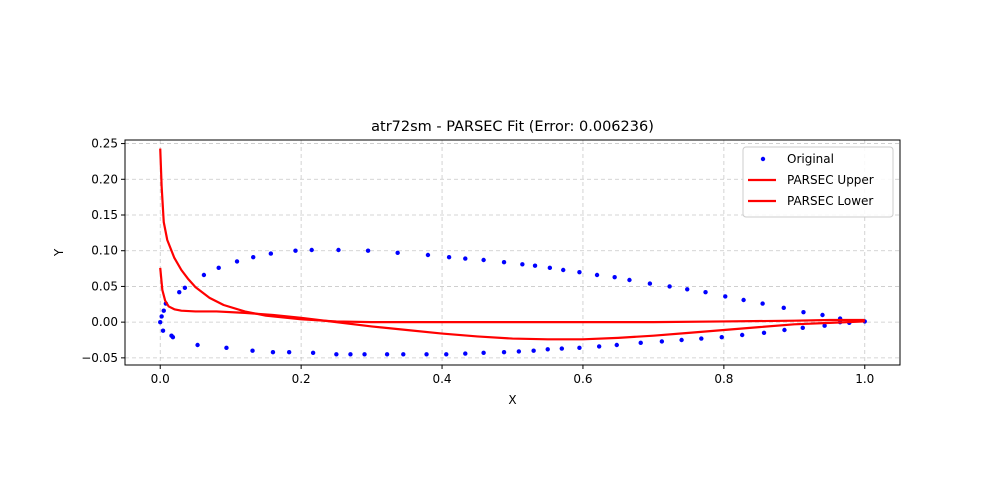 This screenshot has width=1000, height=500. I want to click on legend-marker-original, so click(763, 159).